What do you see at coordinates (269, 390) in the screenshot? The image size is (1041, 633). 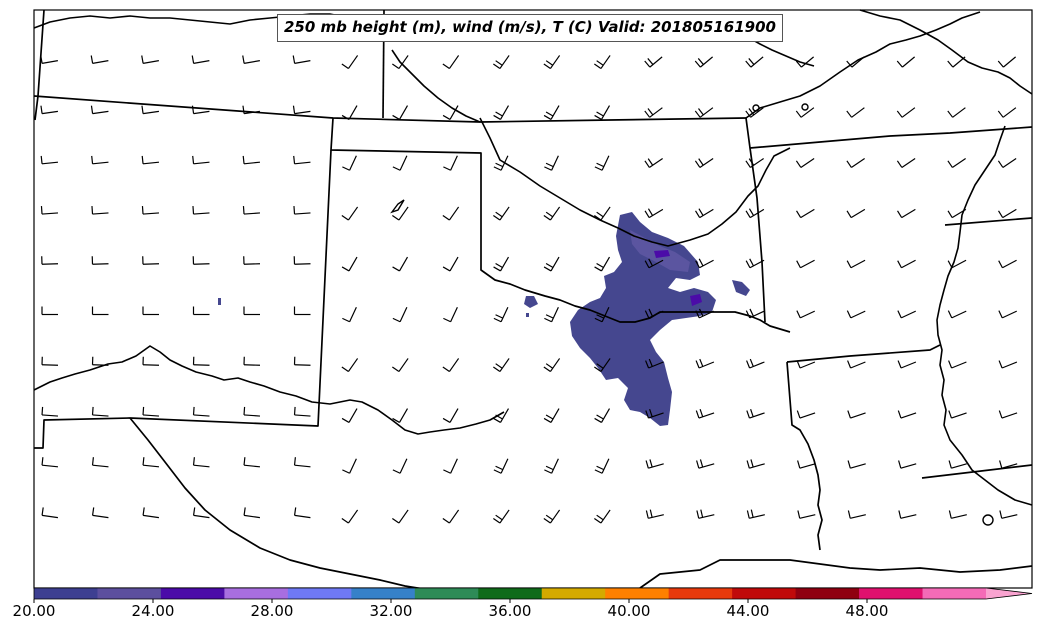 I see `river-red-west` at bounding box center [269, 390].